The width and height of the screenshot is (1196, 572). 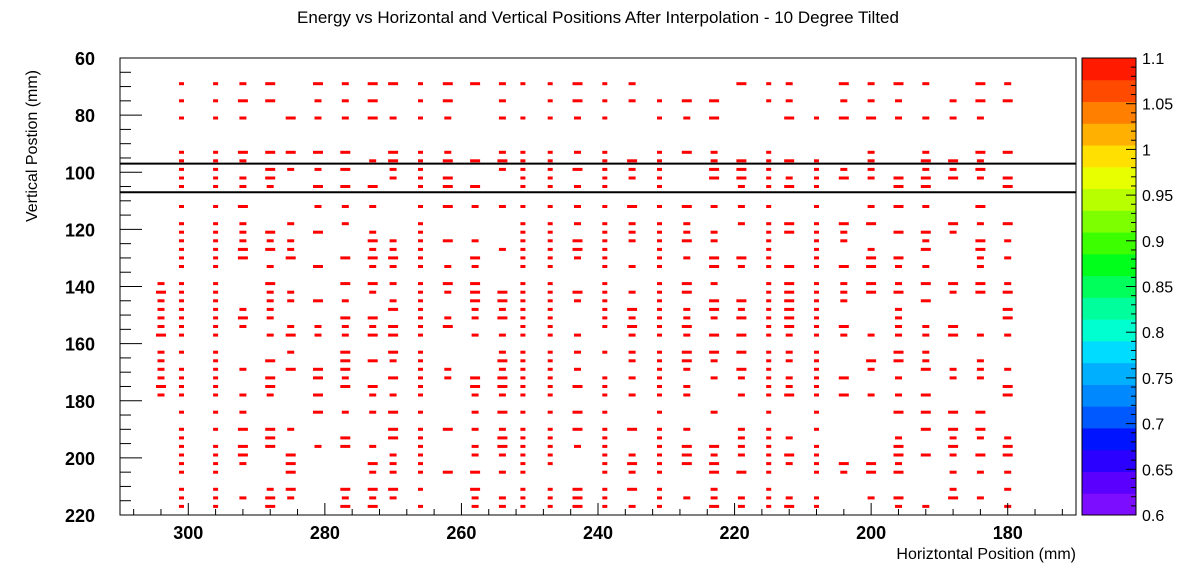 What do you see at coordinates (1109, 417) in the screenshot?
I see `colorbar-segment` at bounding box center [1109, 417].